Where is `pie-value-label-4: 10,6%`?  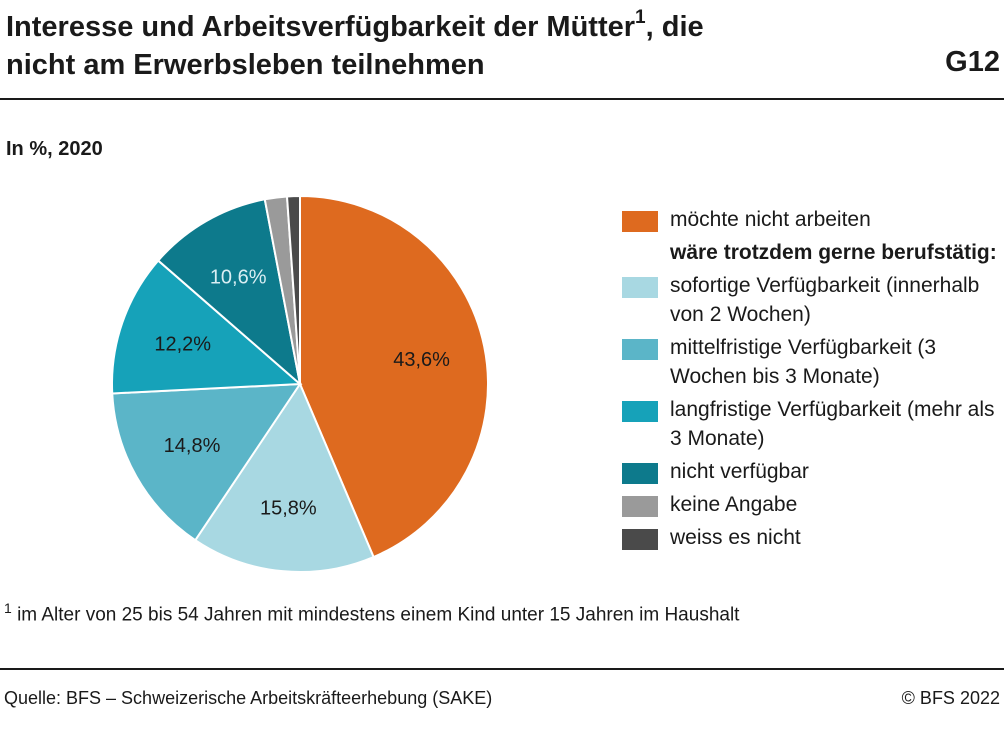 pie-value-label-4: 10,6% is located at coordinates (238, 277).